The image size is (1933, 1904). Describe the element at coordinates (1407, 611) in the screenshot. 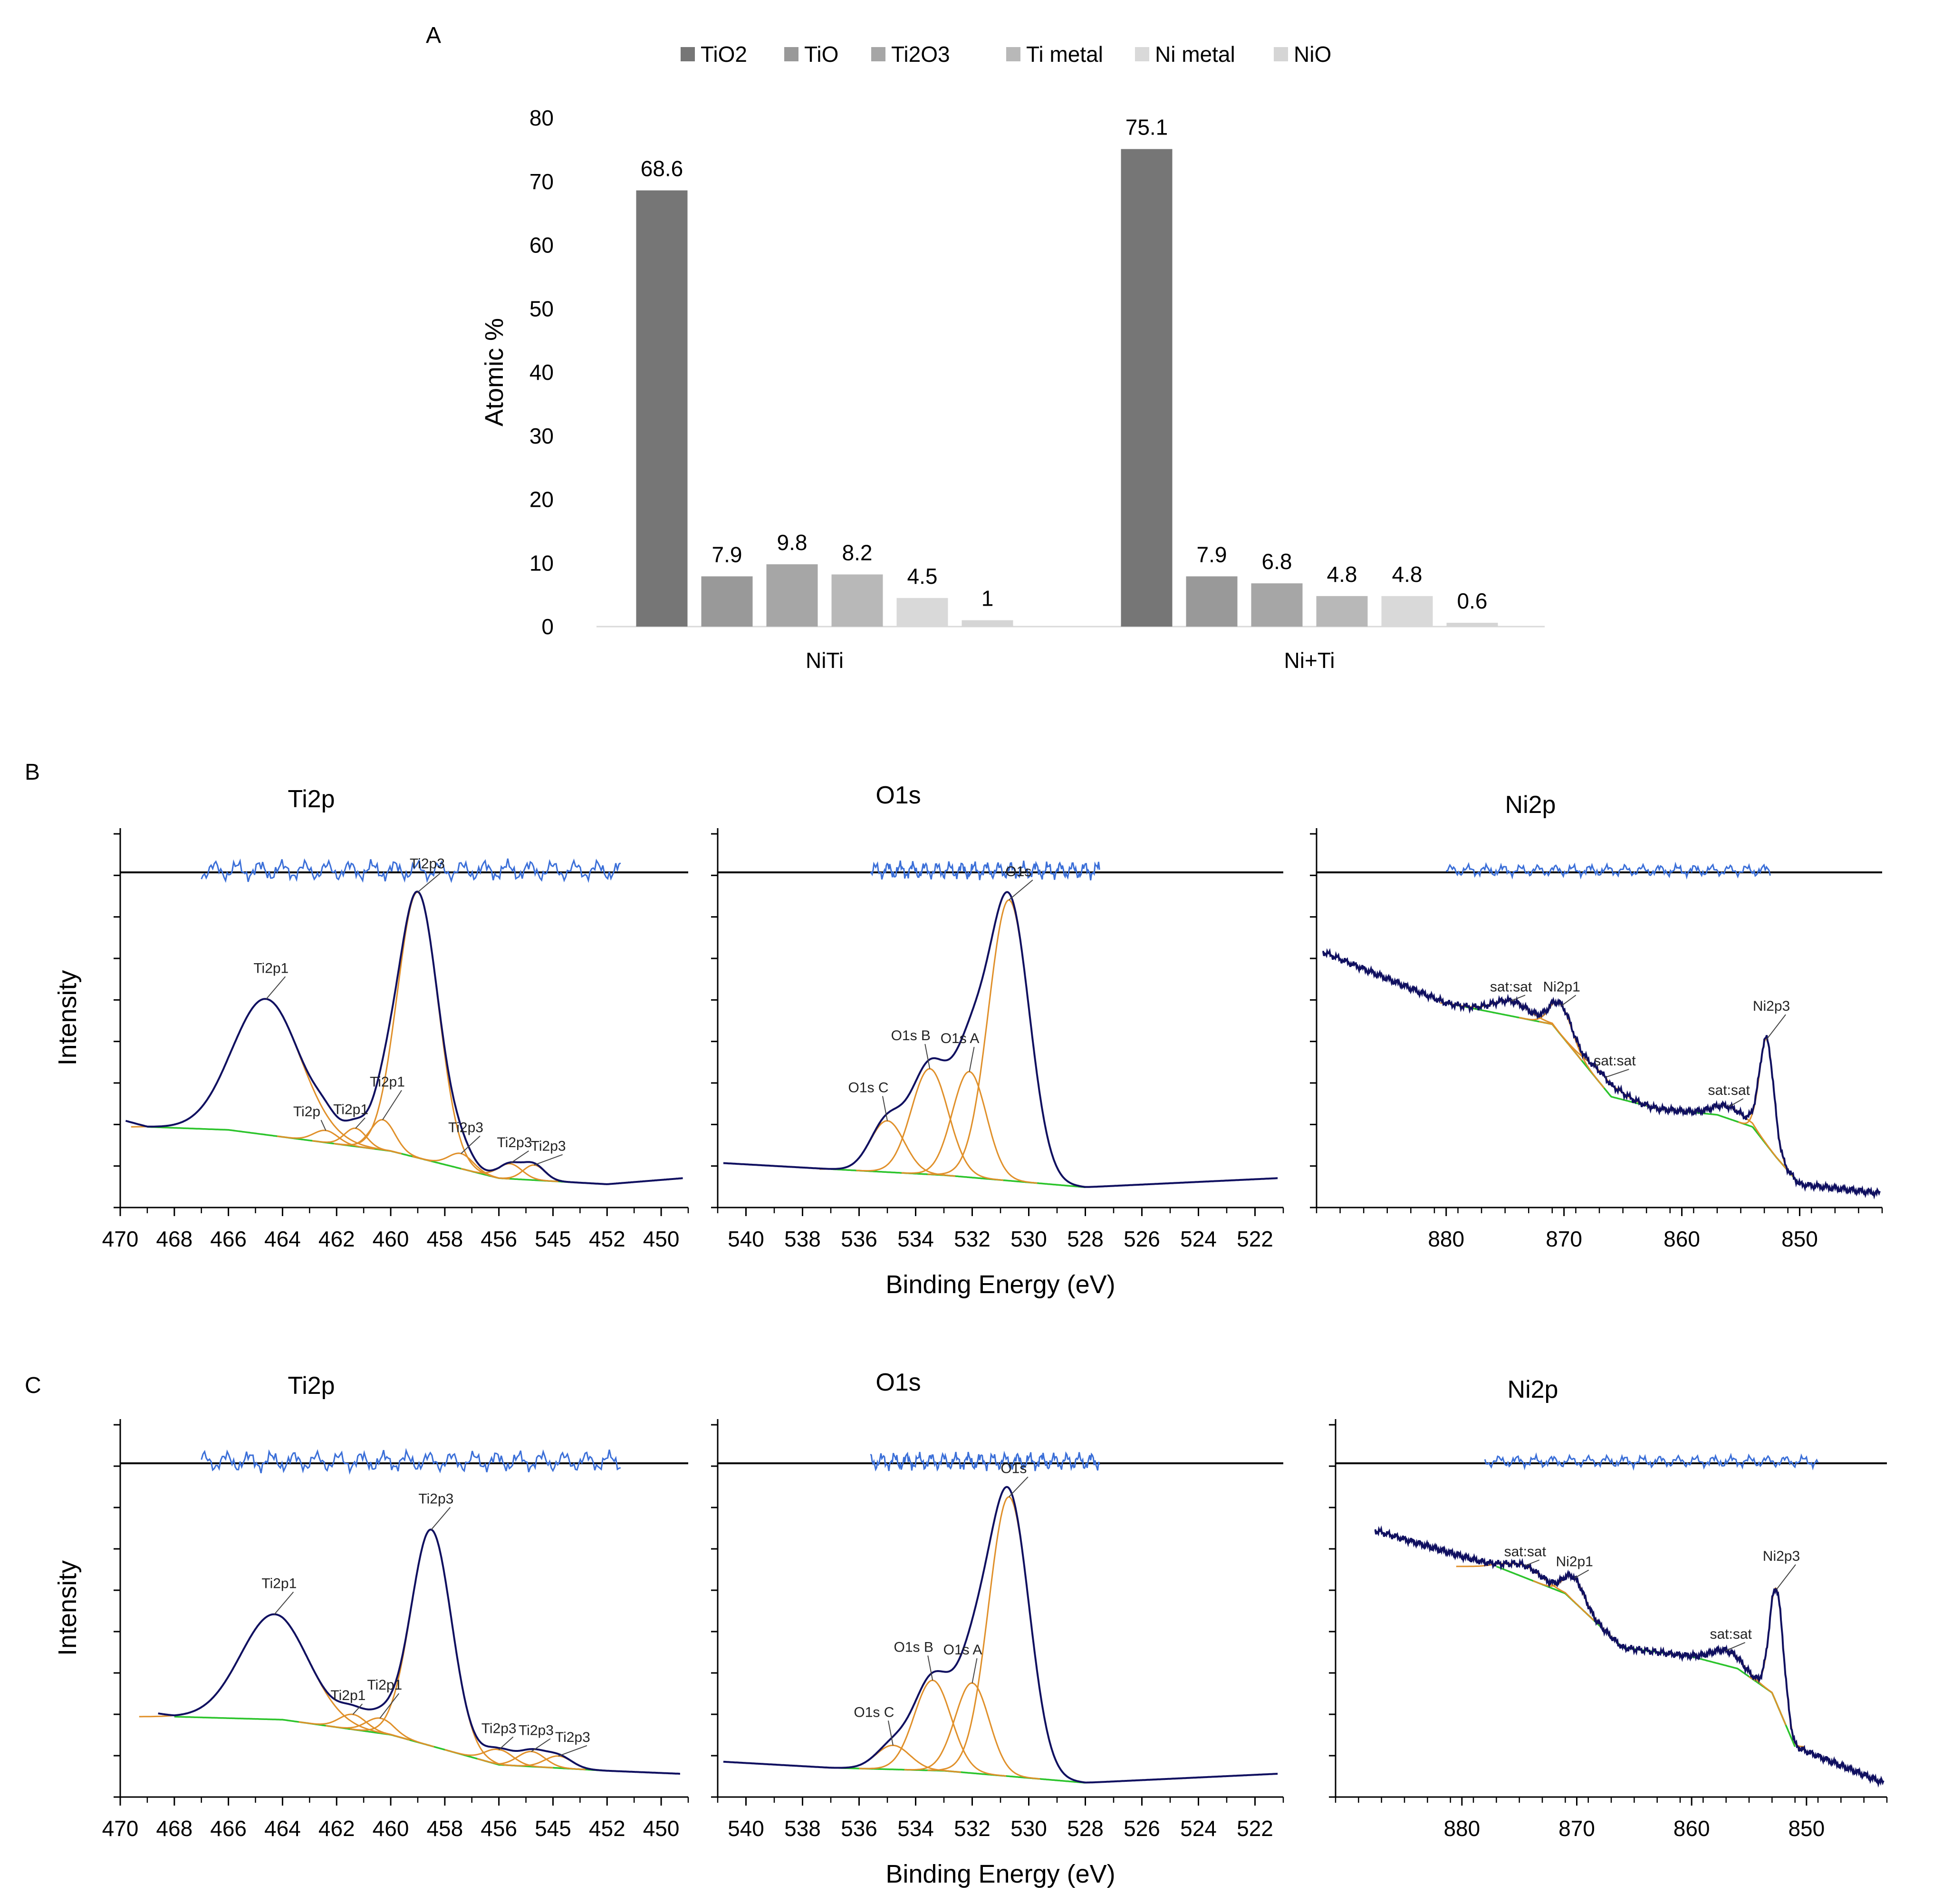

I see `bar-ni-metal-ni-ti` at that location.